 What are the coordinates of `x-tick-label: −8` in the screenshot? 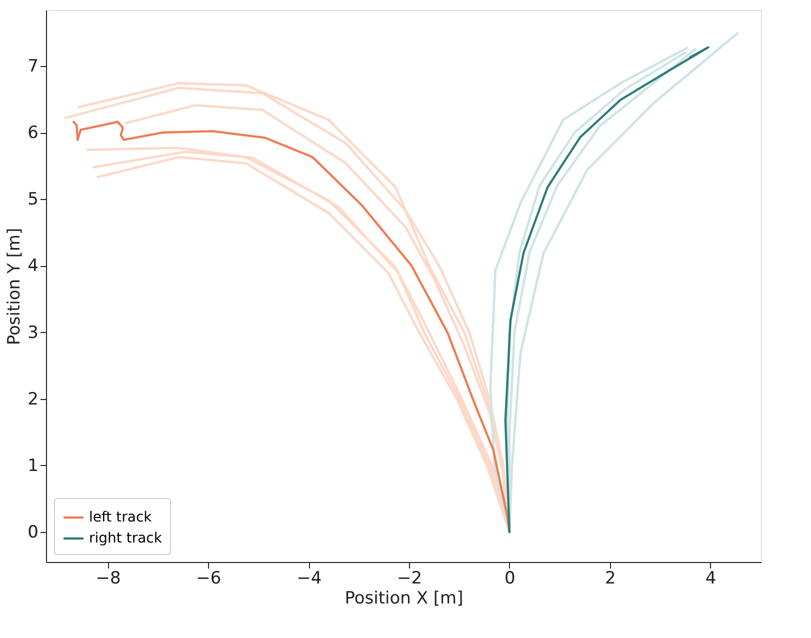 It's located at (108, 578).